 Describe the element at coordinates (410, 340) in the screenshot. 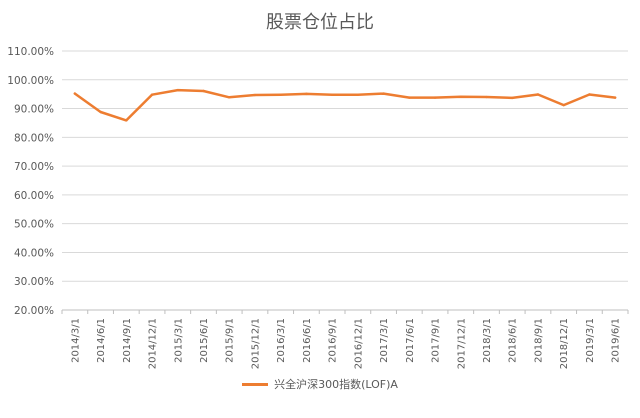

I see `x-tick-label: 2017/6/1` at that location.